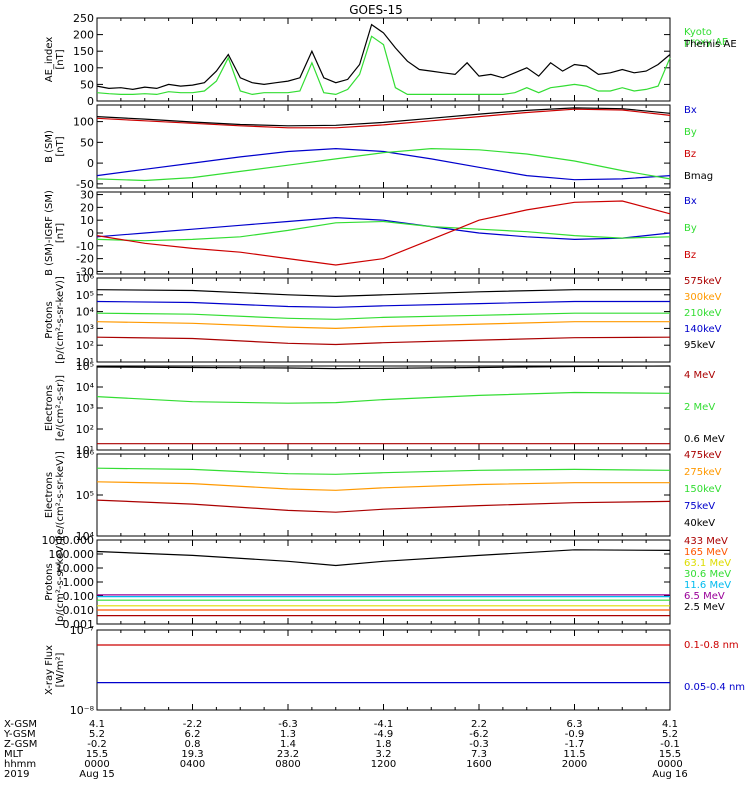  I want to click on legend-entry: 165 MeV, so click(706, 552).